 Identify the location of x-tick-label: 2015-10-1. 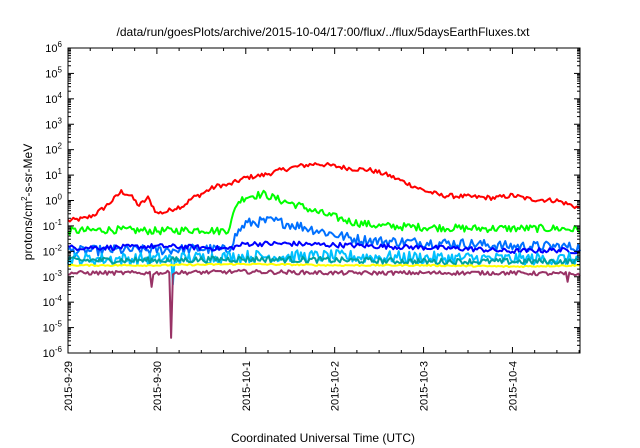
(247, 386).